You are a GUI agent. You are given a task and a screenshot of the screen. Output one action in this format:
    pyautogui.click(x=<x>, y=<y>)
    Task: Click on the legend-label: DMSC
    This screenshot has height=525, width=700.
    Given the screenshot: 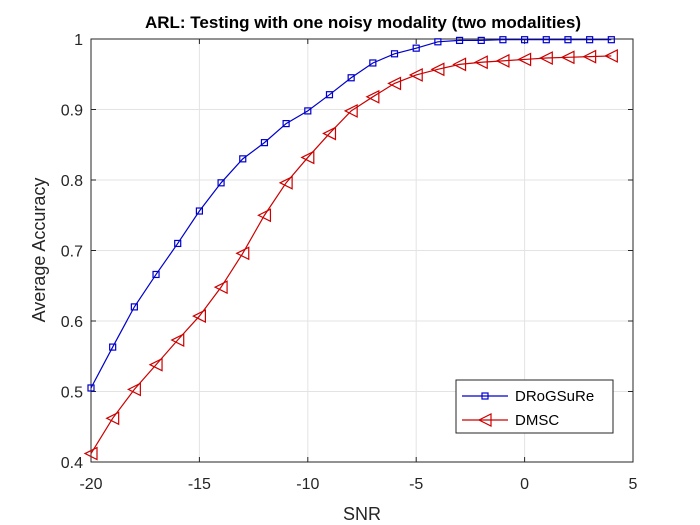 What is the action you would take?
    pyautogui.click(x=537, y=420)
    